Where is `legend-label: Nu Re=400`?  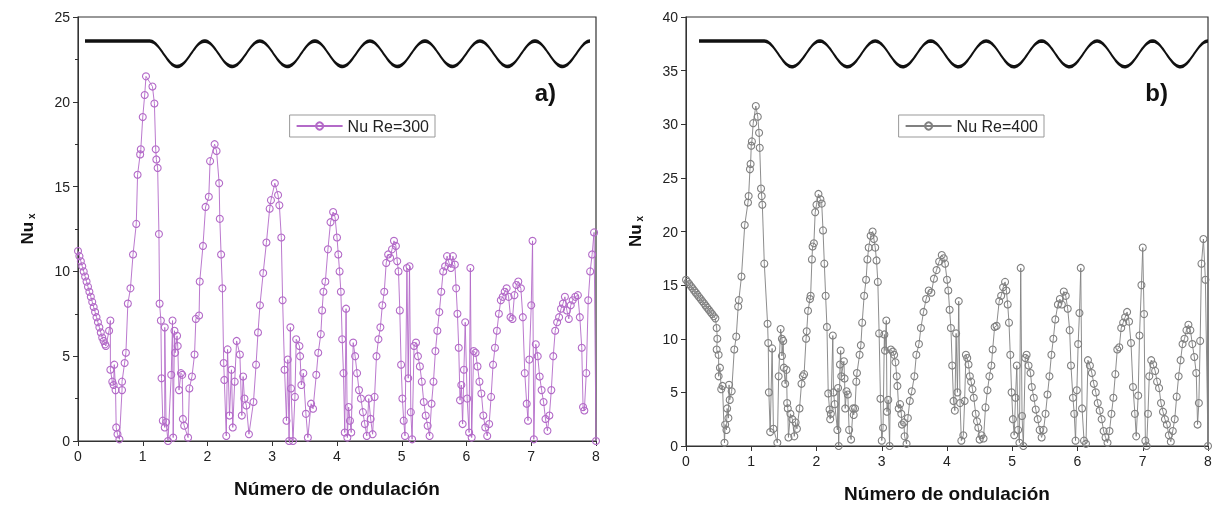 legend-label: Nu Re=400 is located at coordinates (997, 126).